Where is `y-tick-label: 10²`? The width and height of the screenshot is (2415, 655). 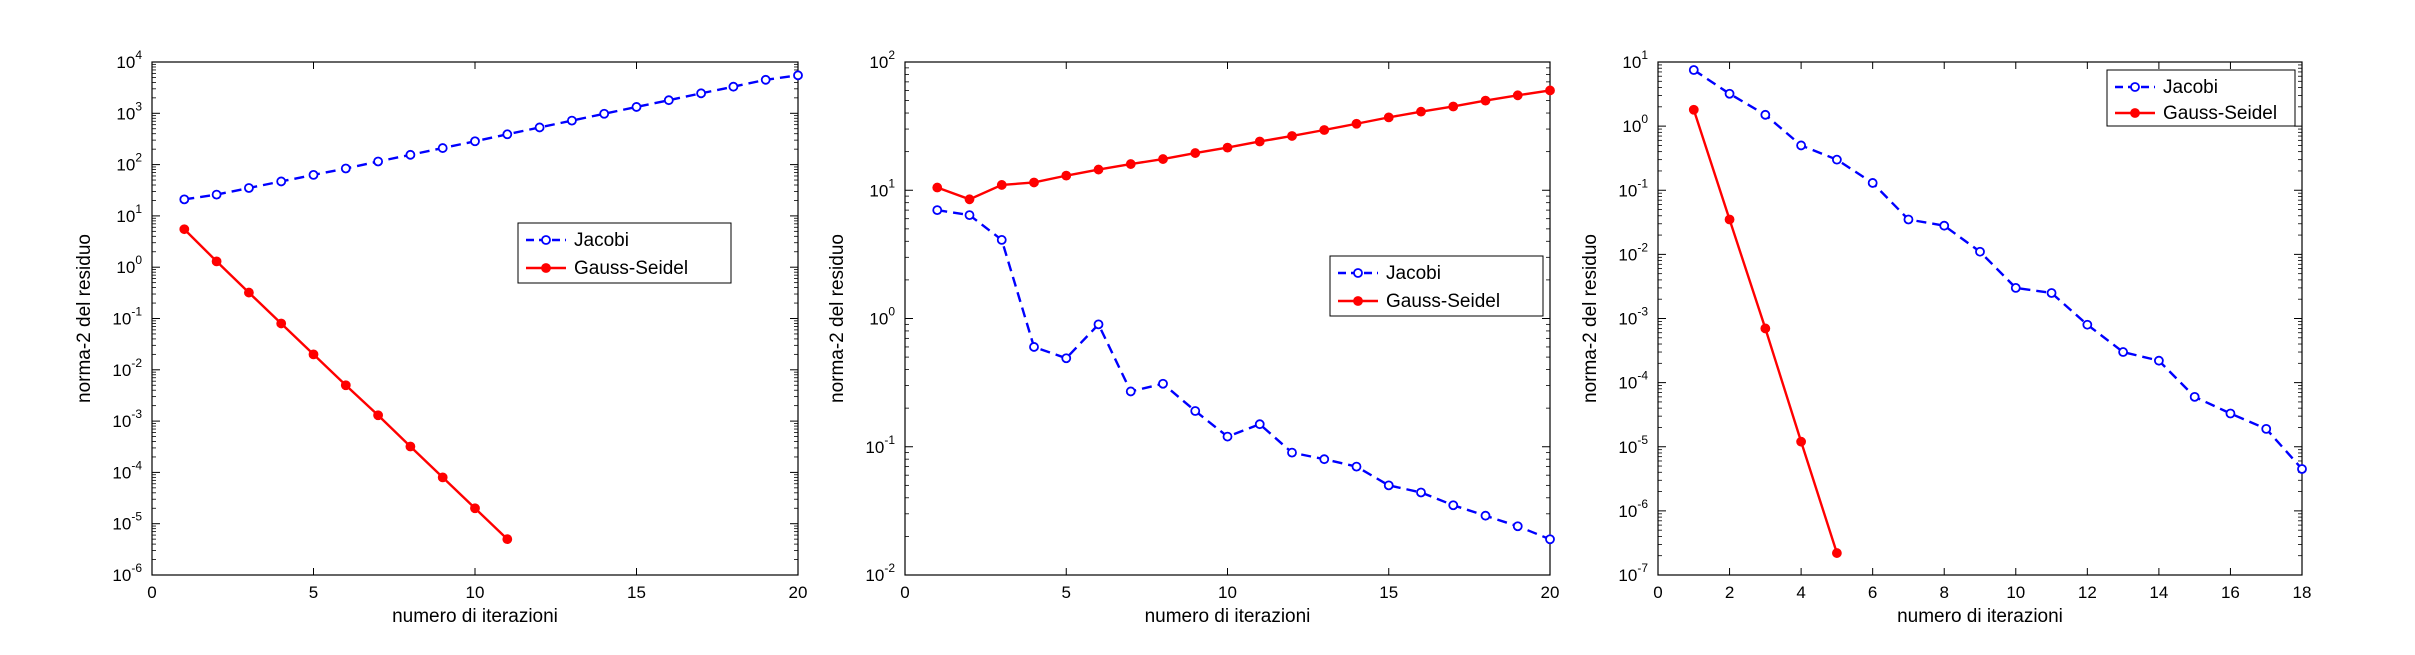
y-tick-label: 10² is located at coordinates (129, 163).